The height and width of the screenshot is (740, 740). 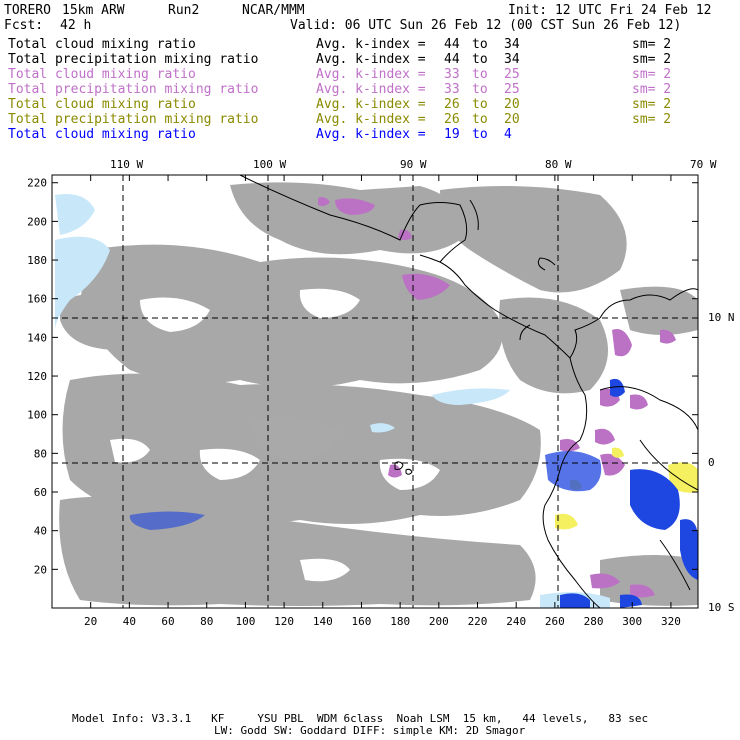 I want to click on lon-label-100w: 100 W, so click(x=270, y=164).